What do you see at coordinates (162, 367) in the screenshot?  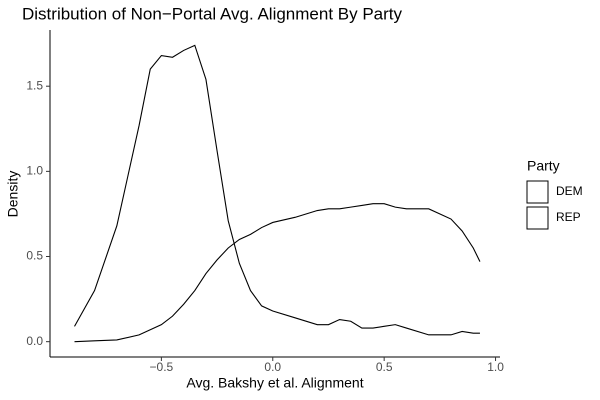 I see `x-tick-label: −0.5` at bounding box center [162, 367].